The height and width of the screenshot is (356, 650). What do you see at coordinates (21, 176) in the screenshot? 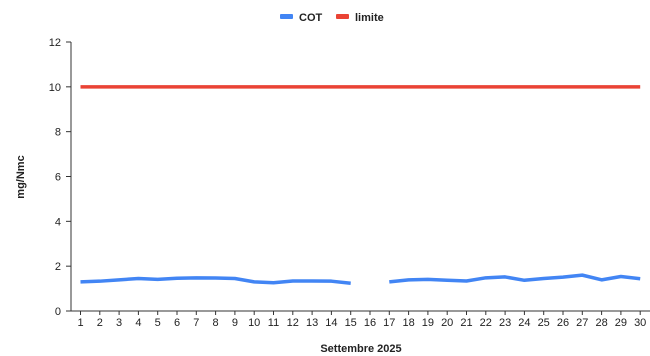
I see `y-axis-title: mg/Nmc` at bounding box center [21, 176].